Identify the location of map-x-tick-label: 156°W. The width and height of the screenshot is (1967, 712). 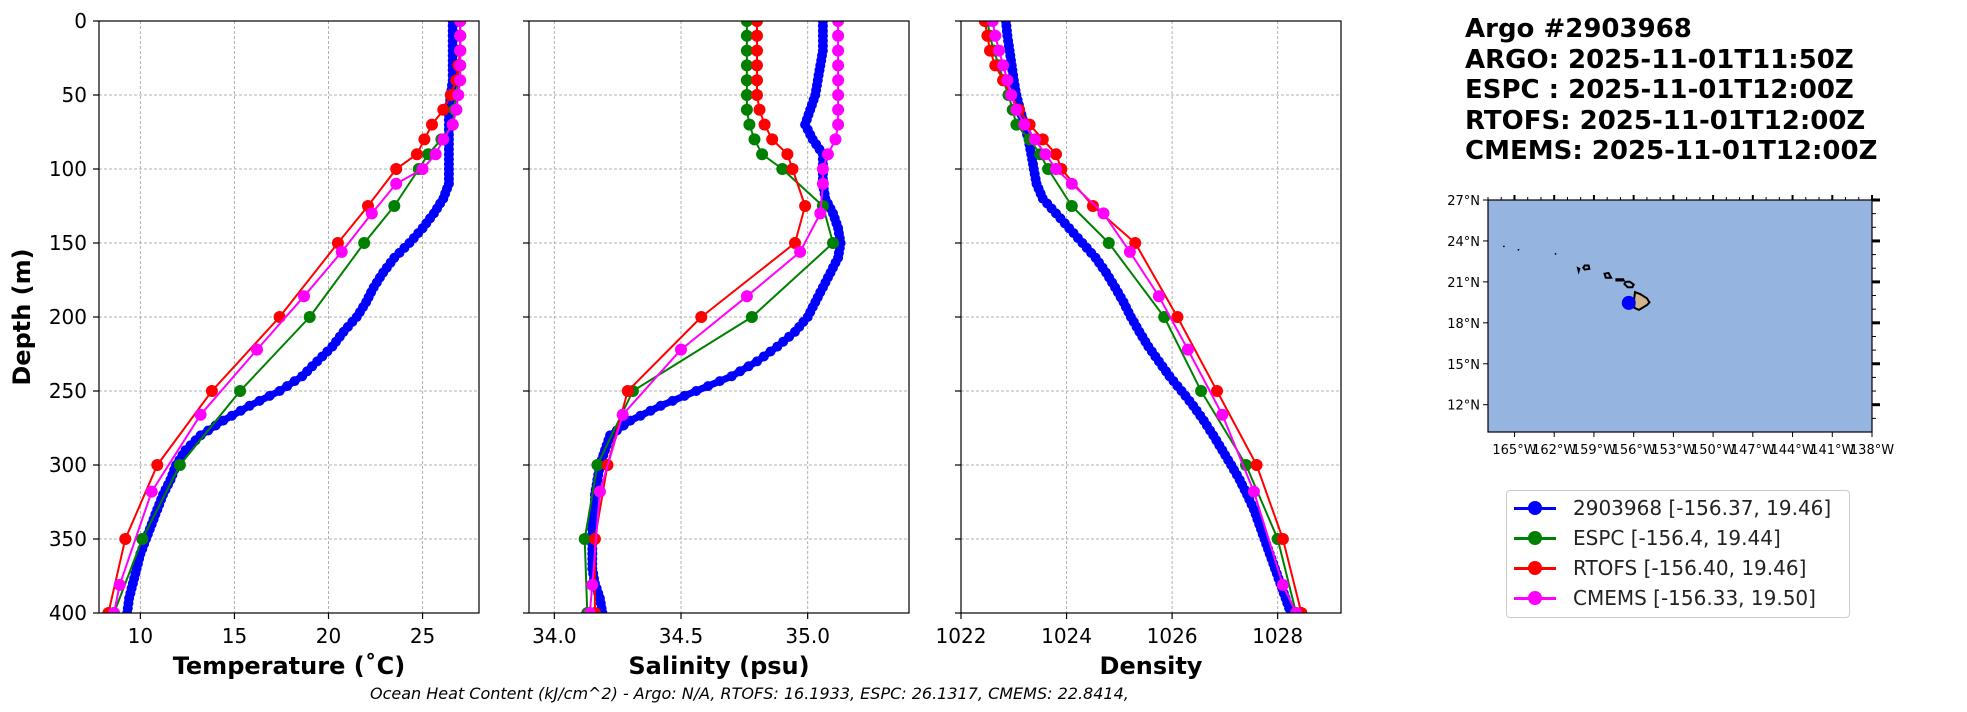
(1634, 450).